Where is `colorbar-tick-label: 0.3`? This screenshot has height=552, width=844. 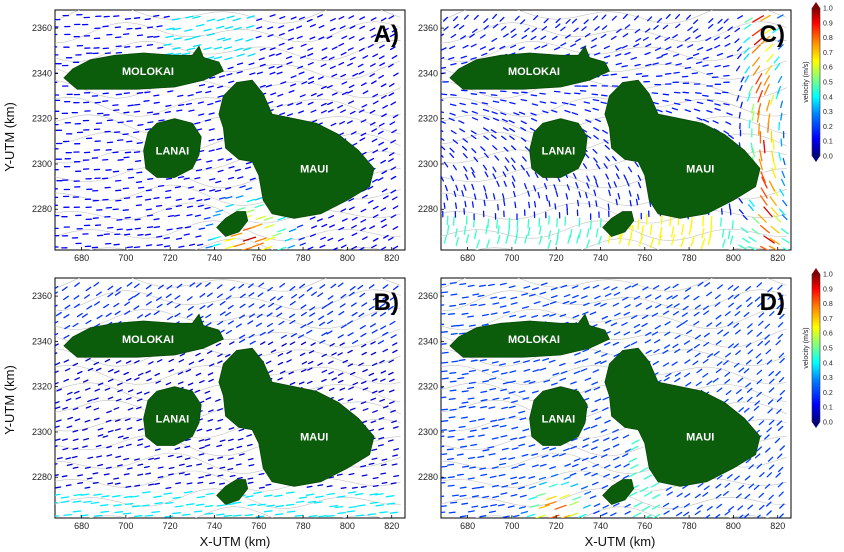
colorbar-tick-label: 0.3 is located at coordinates (828, 378).